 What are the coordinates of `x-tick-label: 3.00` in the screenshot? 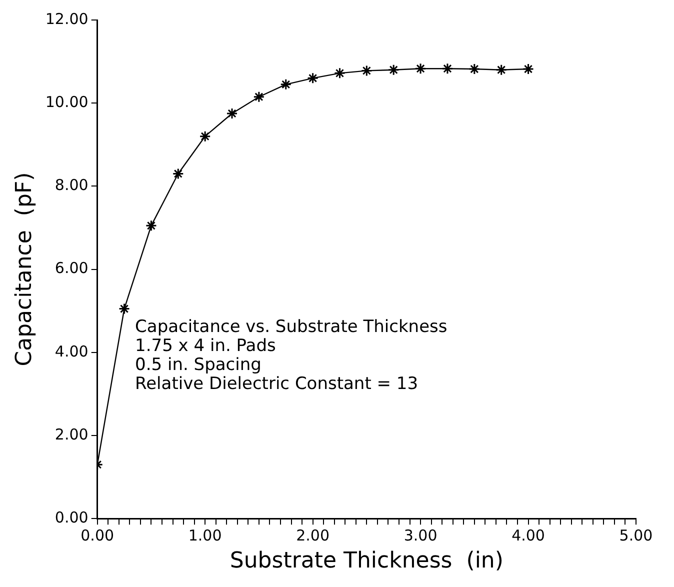 It's located at (421, 535).